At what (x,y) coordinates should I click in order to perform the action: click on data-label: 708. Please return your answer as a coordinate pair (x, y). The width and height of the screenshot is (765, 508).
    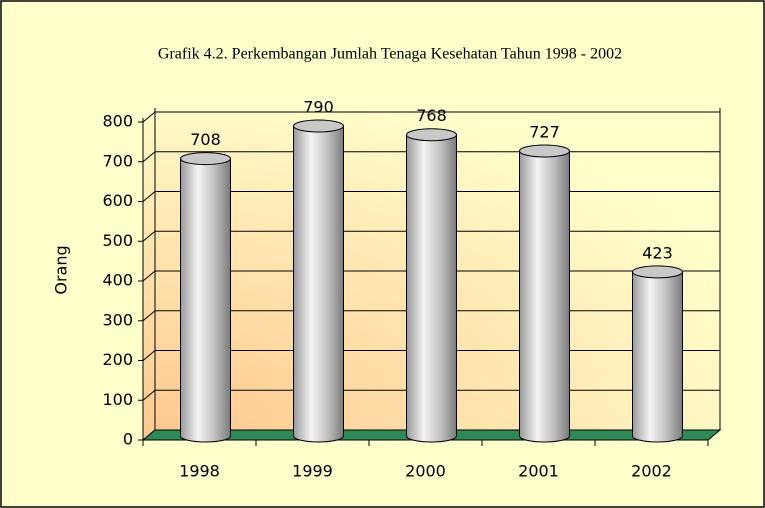
    Looking at the image, I should click on (205, 139).